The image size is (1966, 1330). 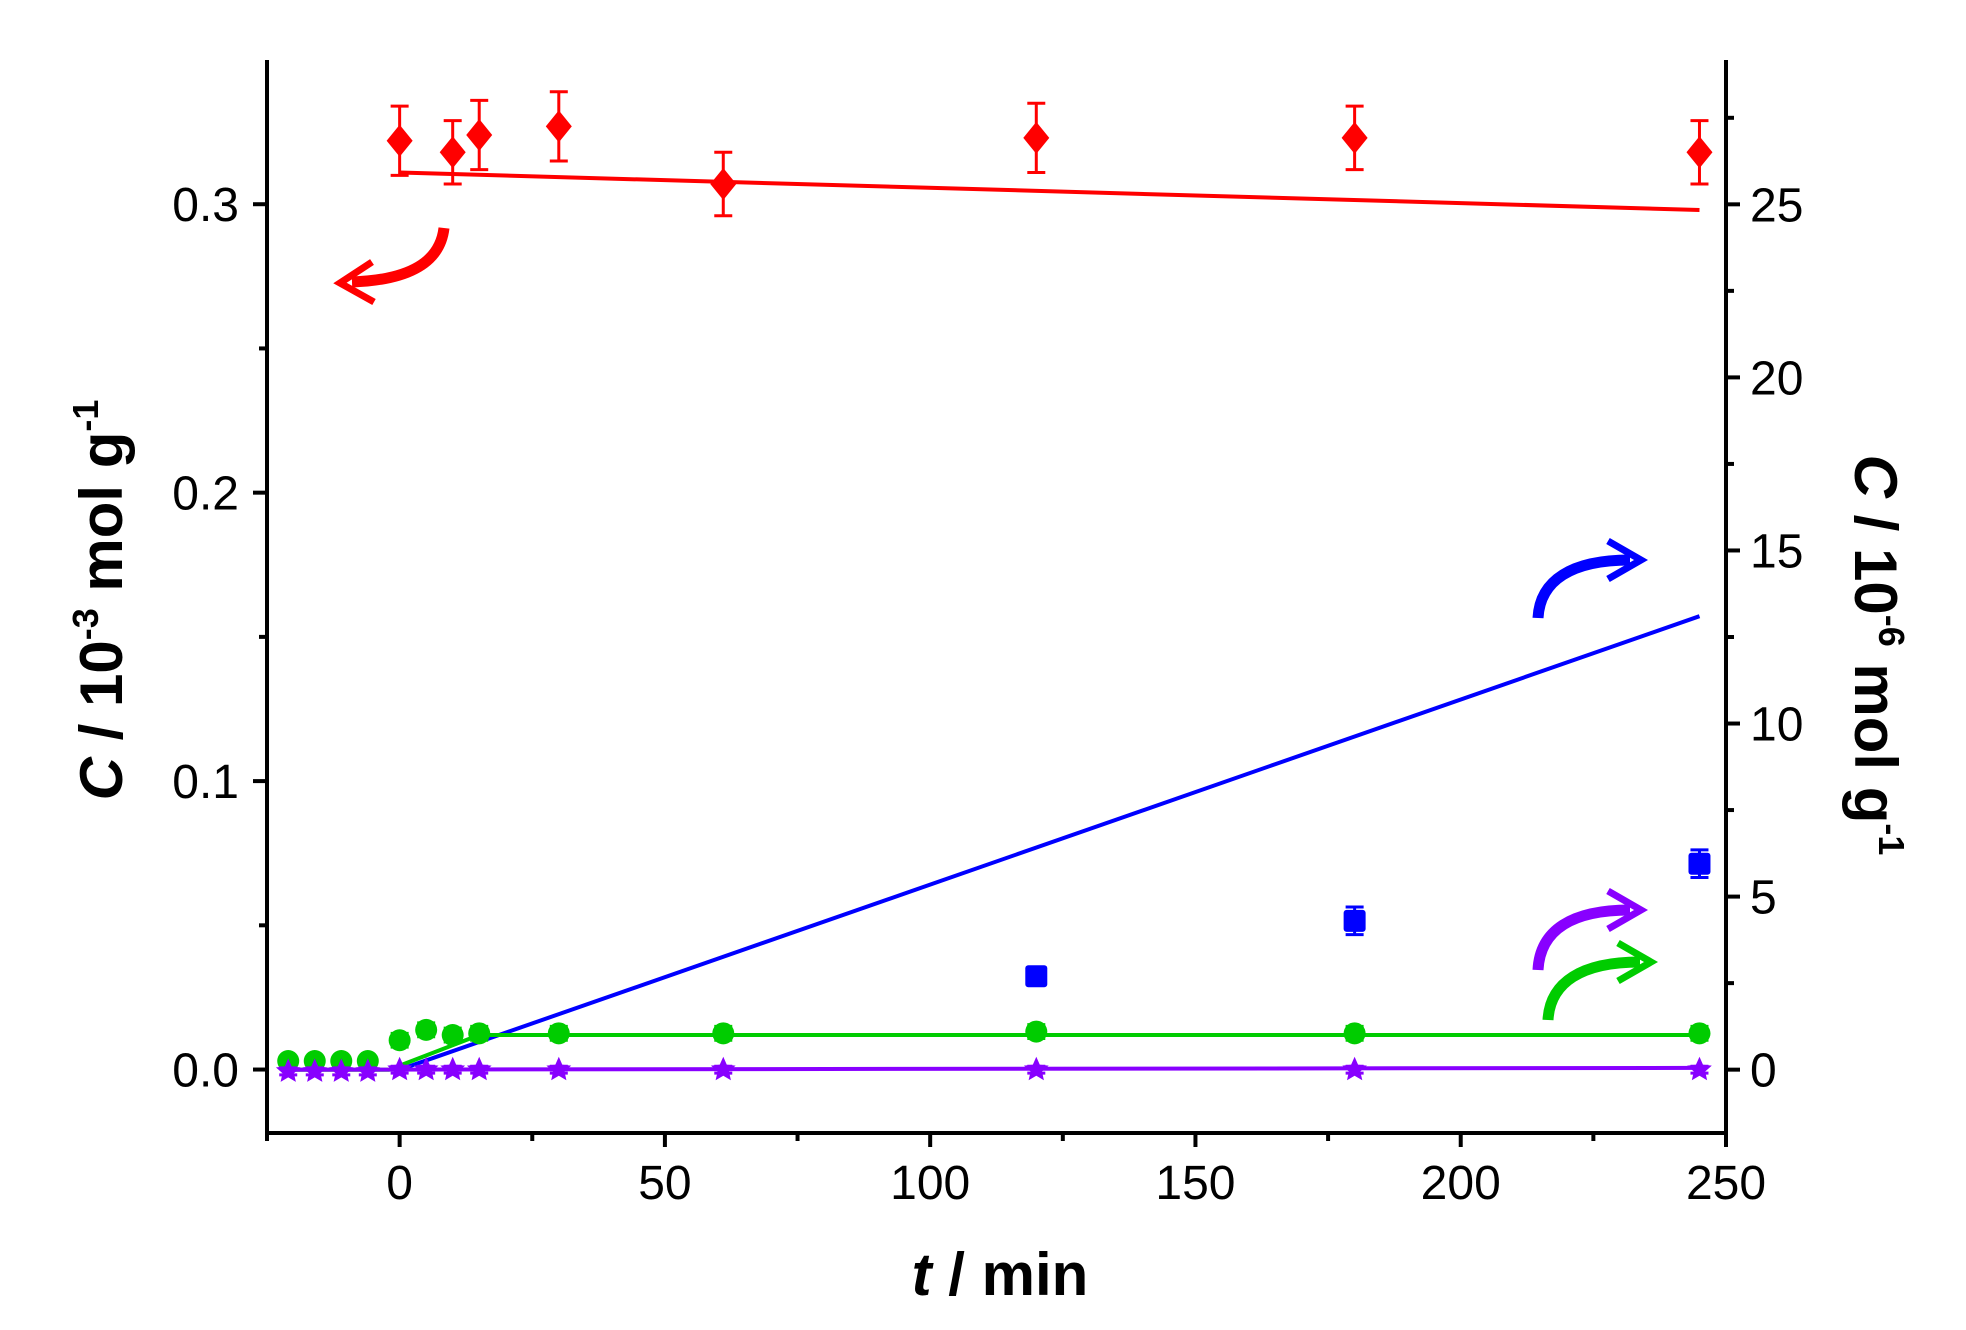 I want to click on right-tick-label: 20, so click(x=1776, y=378).